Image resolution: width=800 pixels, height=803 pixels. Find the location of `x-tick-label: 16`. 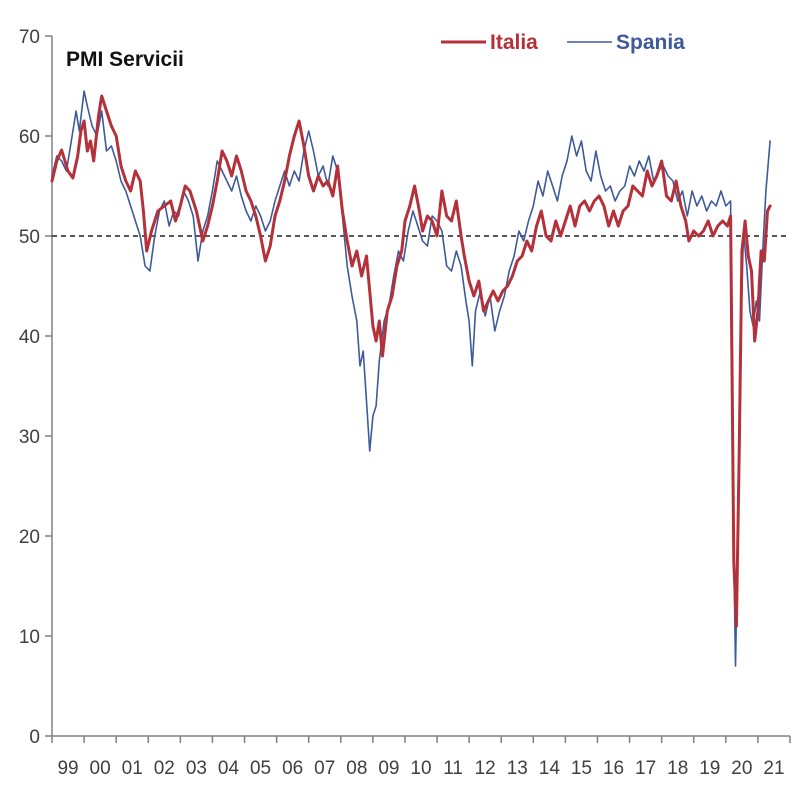

x-tick-label: 16 is located at coordinates (613, 768).